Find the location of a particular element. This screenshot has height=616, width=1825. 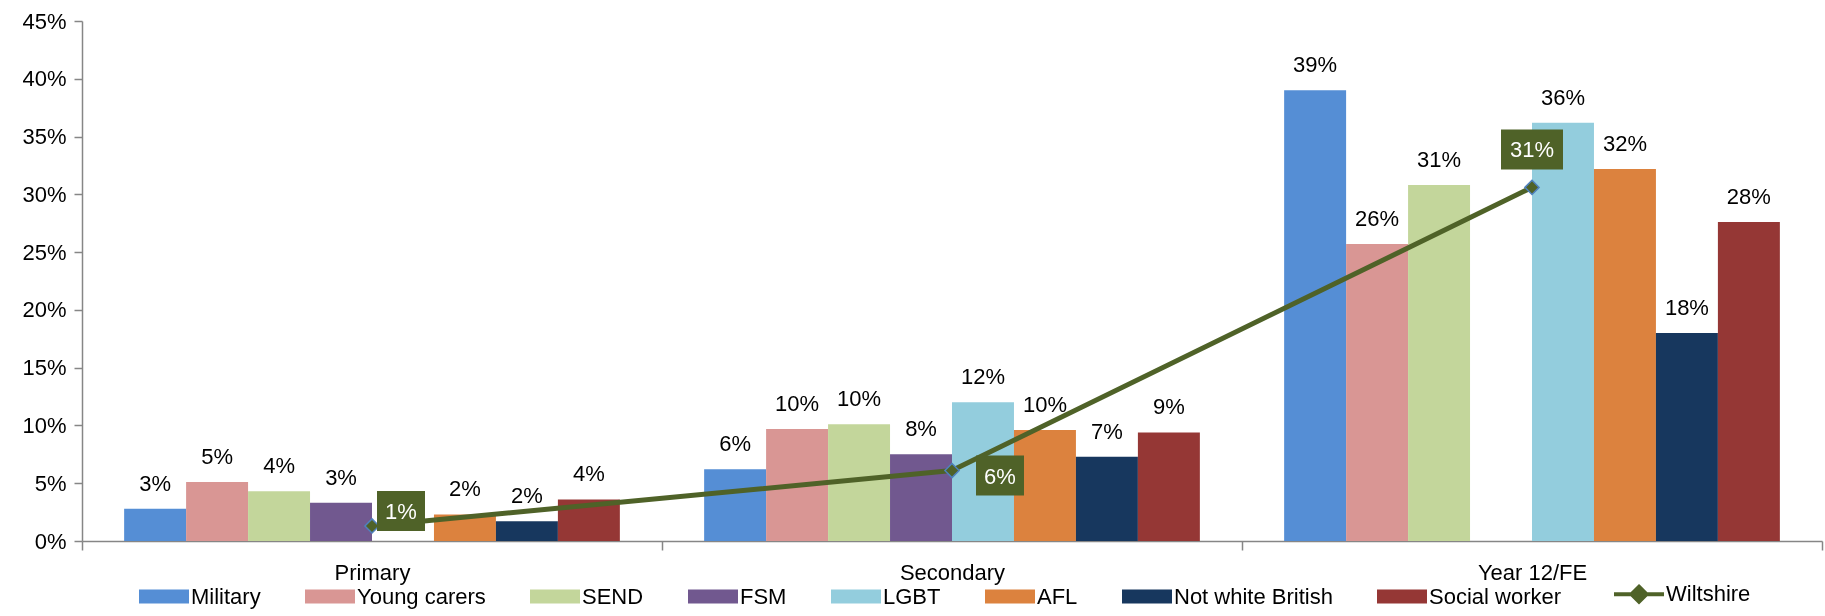

y-tick-label: 40% is located at coordinates (44, 79).